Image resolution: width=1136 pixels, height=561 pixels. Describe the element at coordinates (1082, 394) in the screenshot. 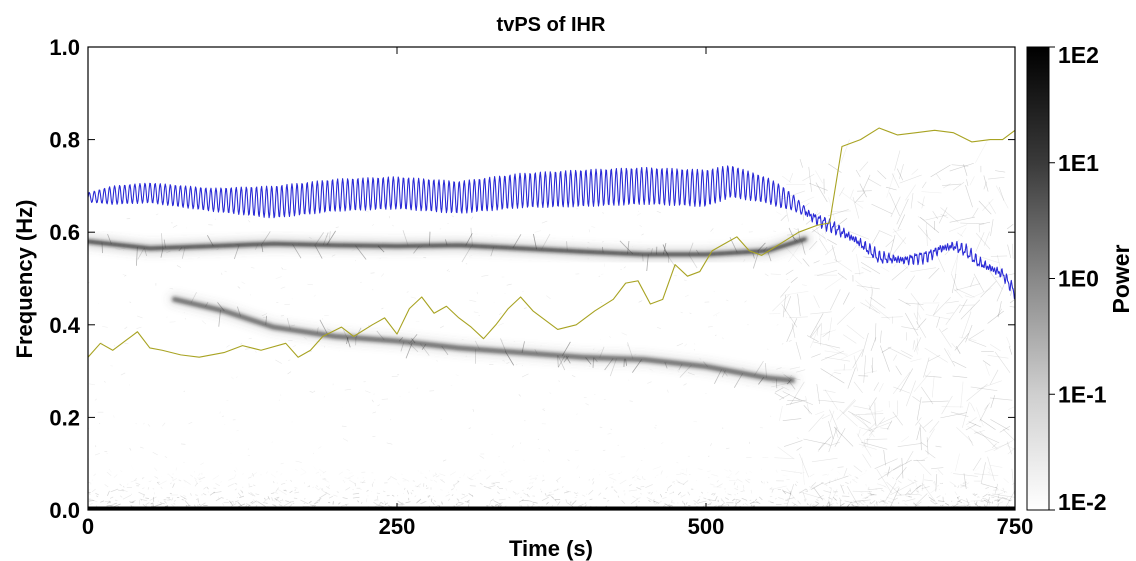

I see `colorbar-tick-label: 1E-1` at that location.